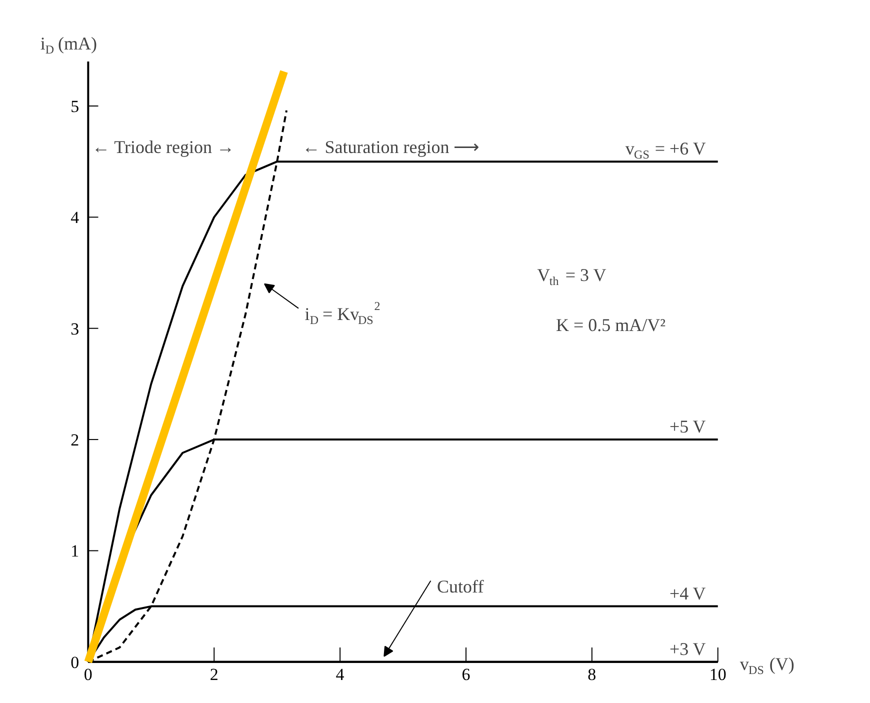 The width and height of the screenshot is (870, 703). What do you see at coordinates (592, 674) in the screenshot?
I see `x-tick-label: 8` at bounding box center [592, 674].